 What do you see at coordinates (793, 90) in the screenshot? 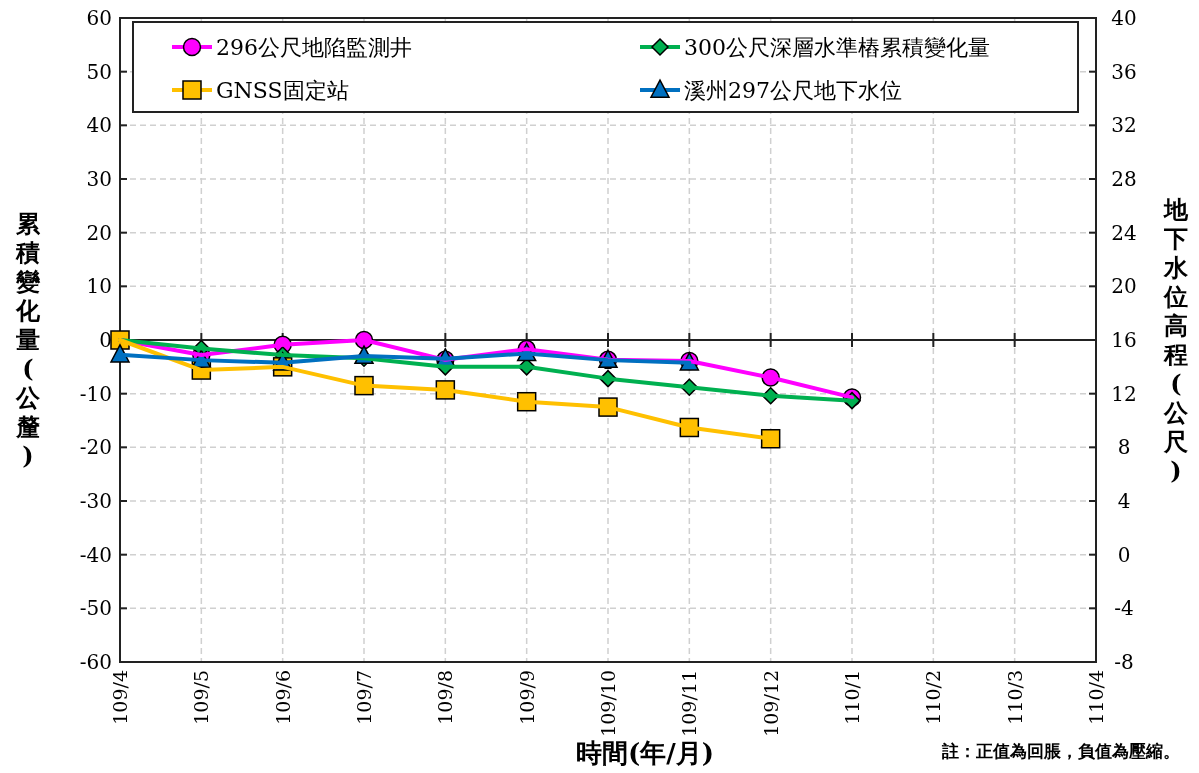
I see `legend-label: 溪州297公尺地下水位` at bounding box center [793, 90].